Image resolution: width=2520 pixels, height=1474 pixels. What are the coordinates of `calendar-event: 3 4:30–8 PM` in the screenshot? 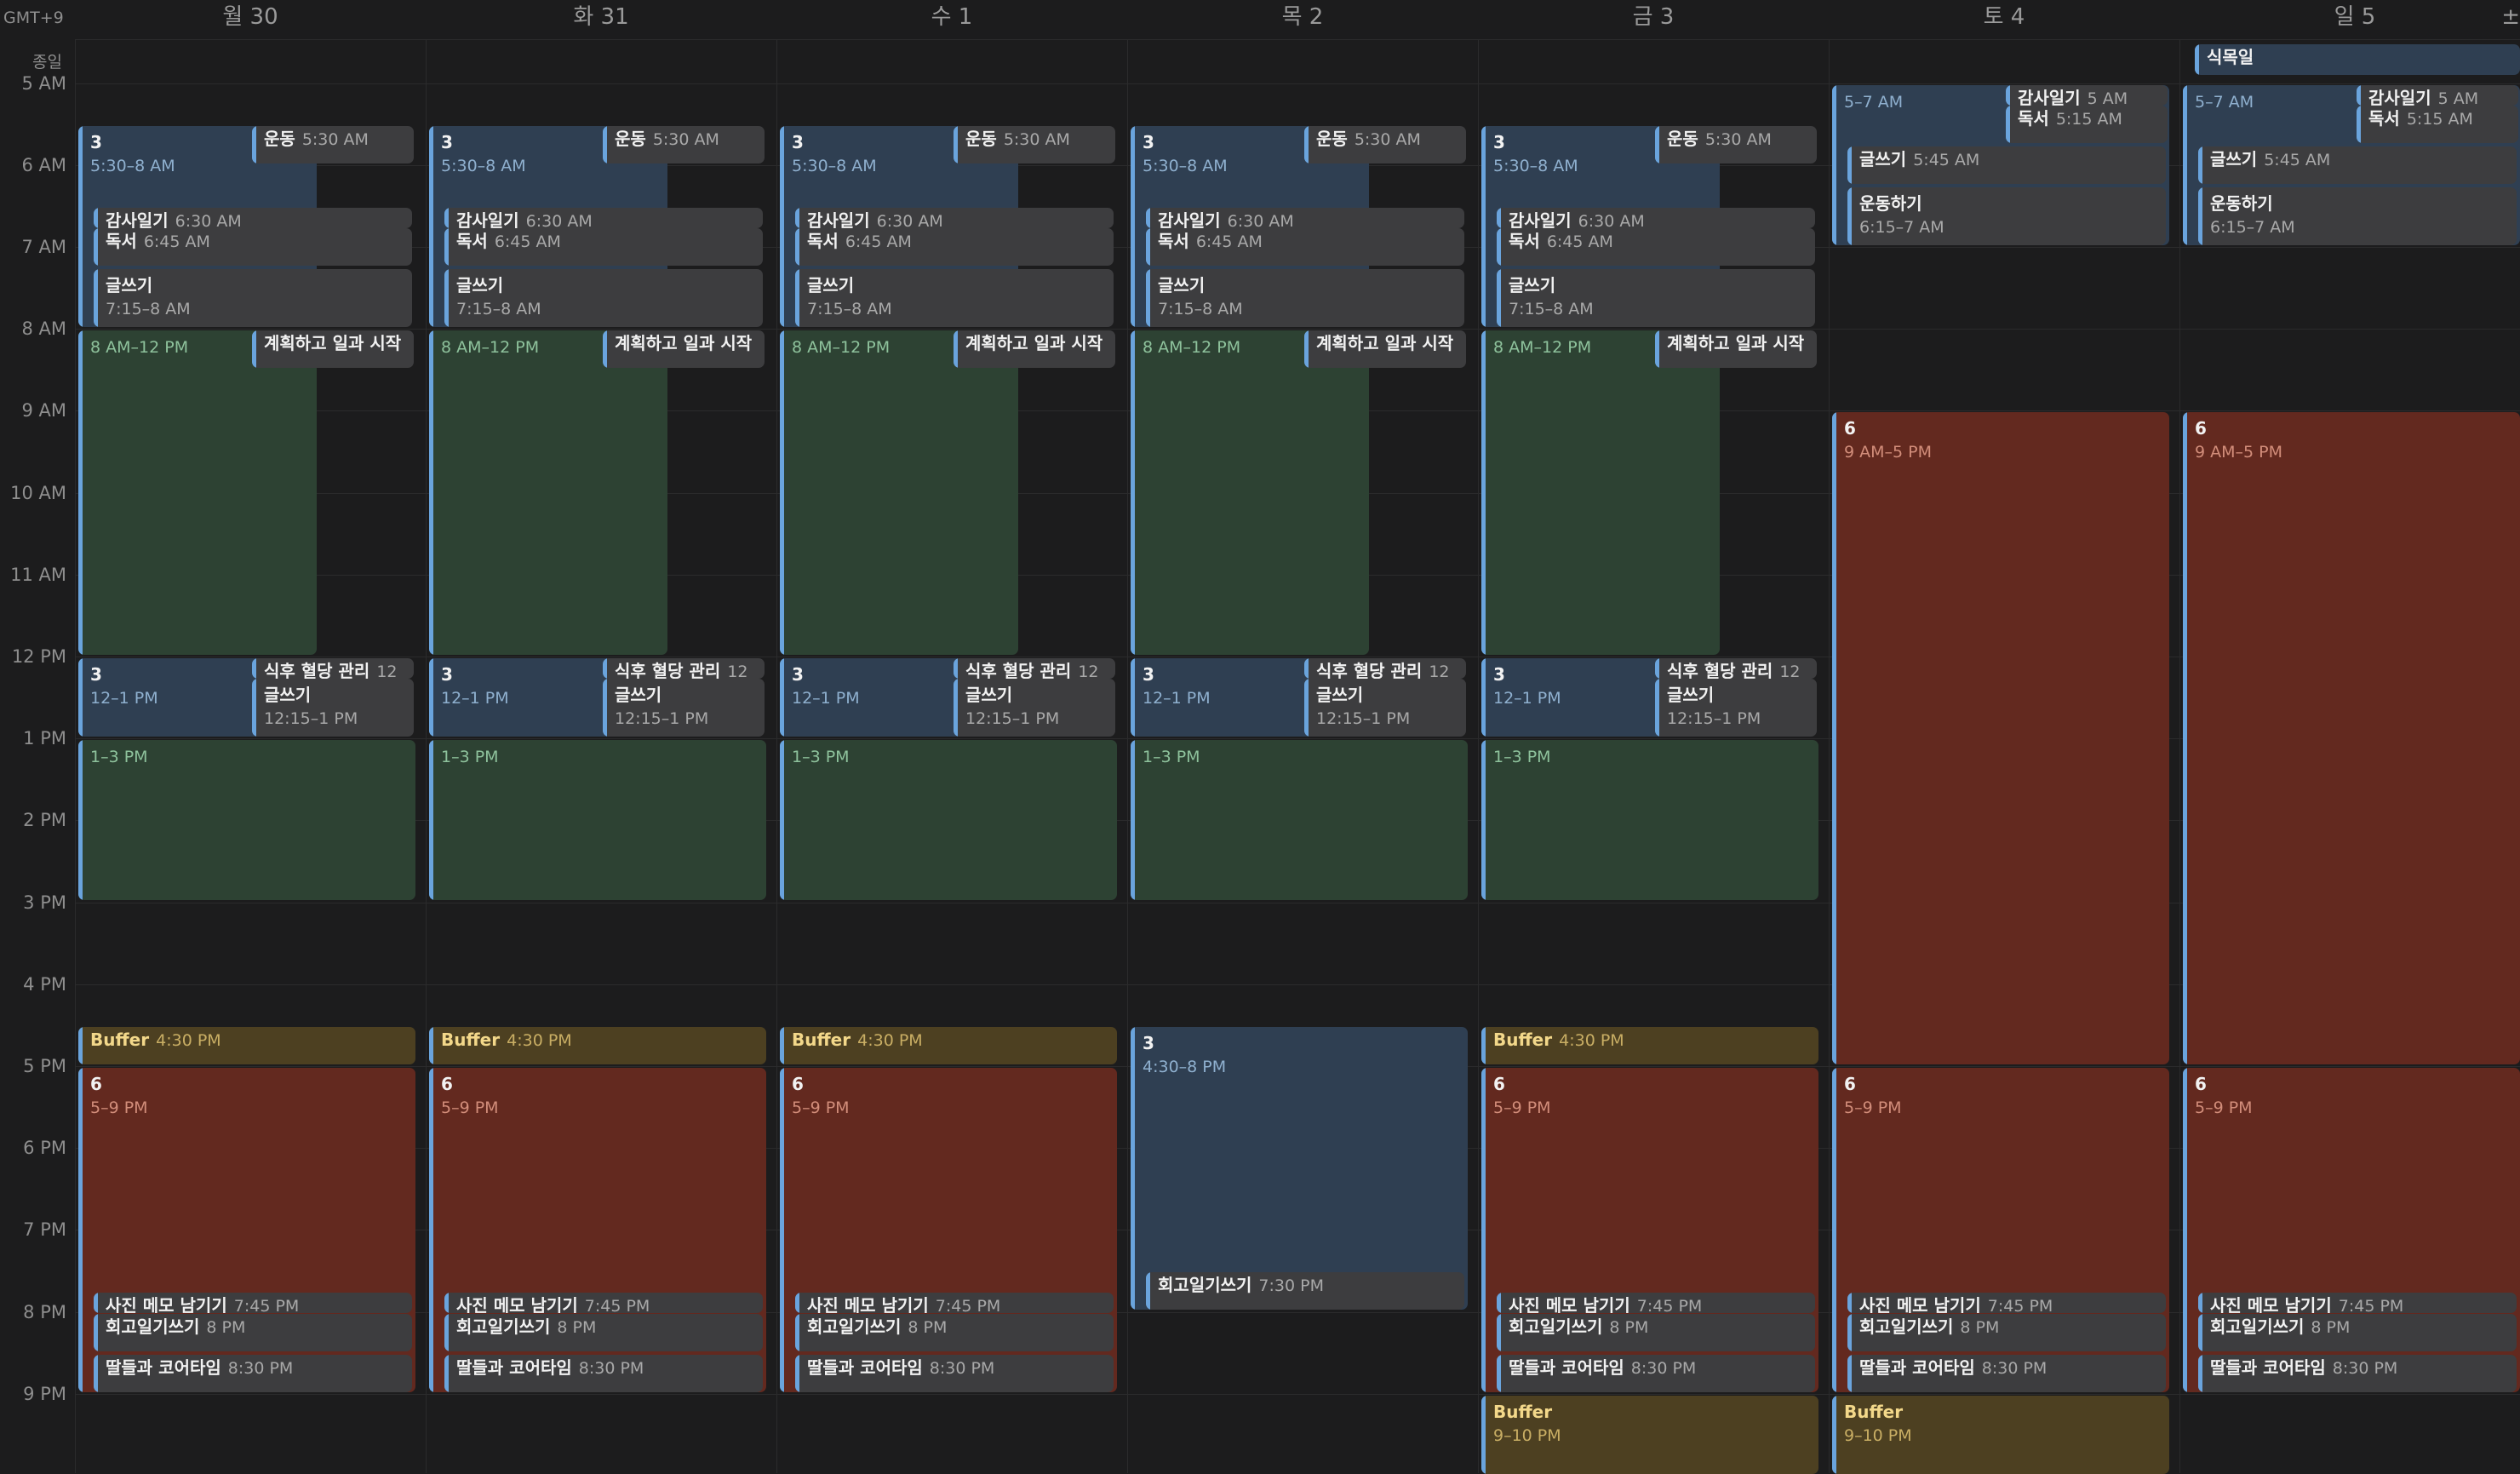 It's located at (1299, 1168).